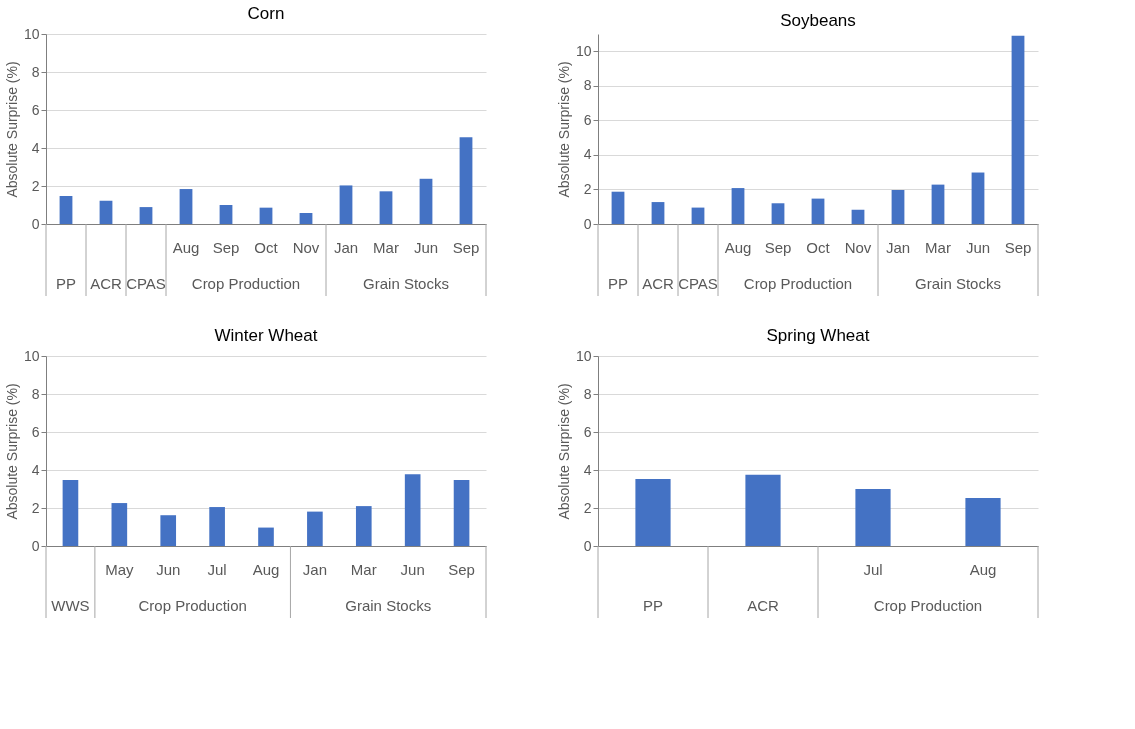  What do you see at coordinates (818, 247) in the screenshot?
I see `x-tick-label: Oct` at bounding box center [818, 247].